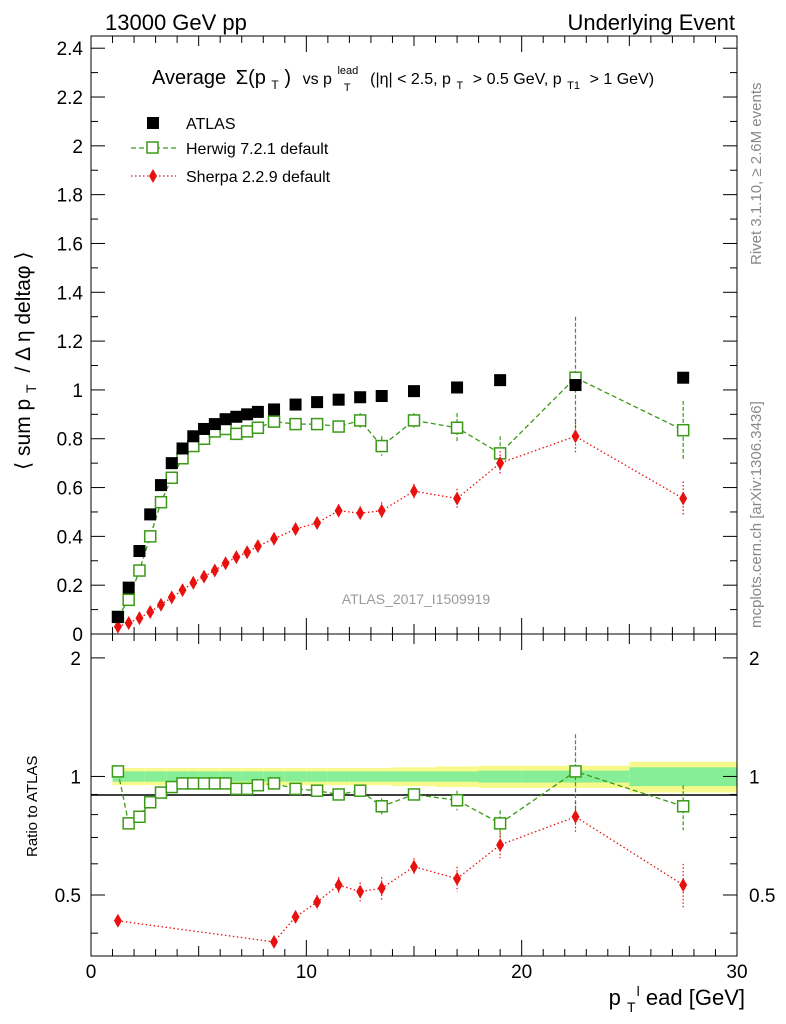 This screenshot has height=1024, width=786. Describe the element at coordinates (70, 293) in the screenshot. I see `main-ytick-label: 1.4` at that location.